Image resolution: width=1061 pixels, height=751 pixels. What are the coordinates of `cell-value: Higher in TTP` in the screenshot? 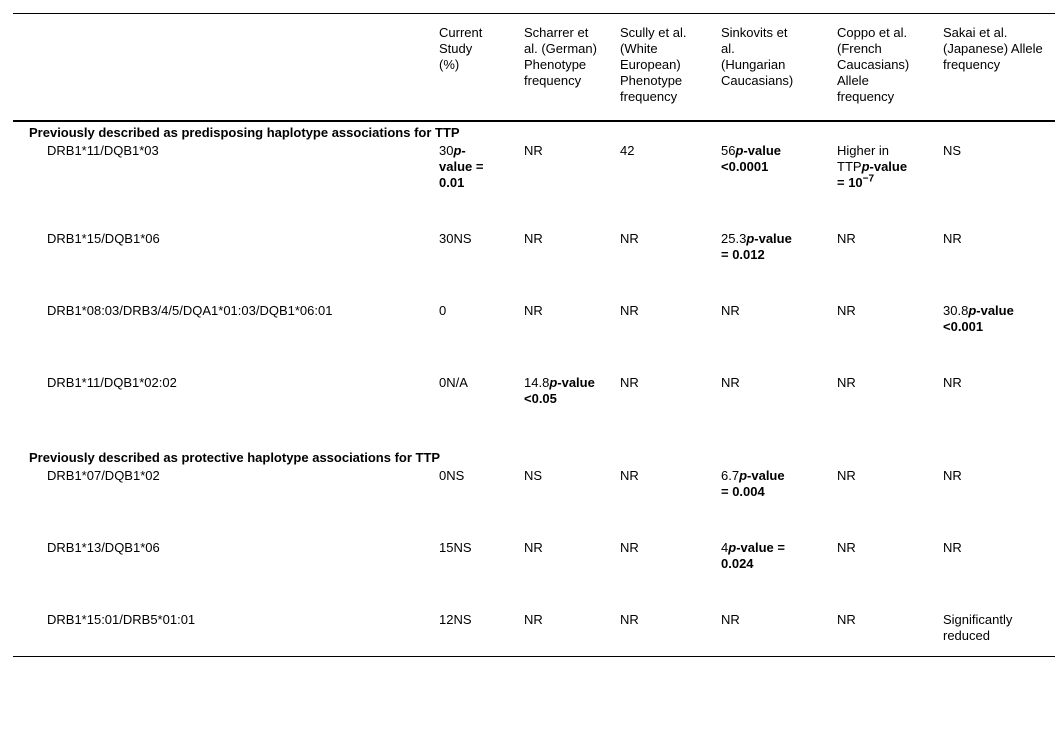 It's located at (863, 158).